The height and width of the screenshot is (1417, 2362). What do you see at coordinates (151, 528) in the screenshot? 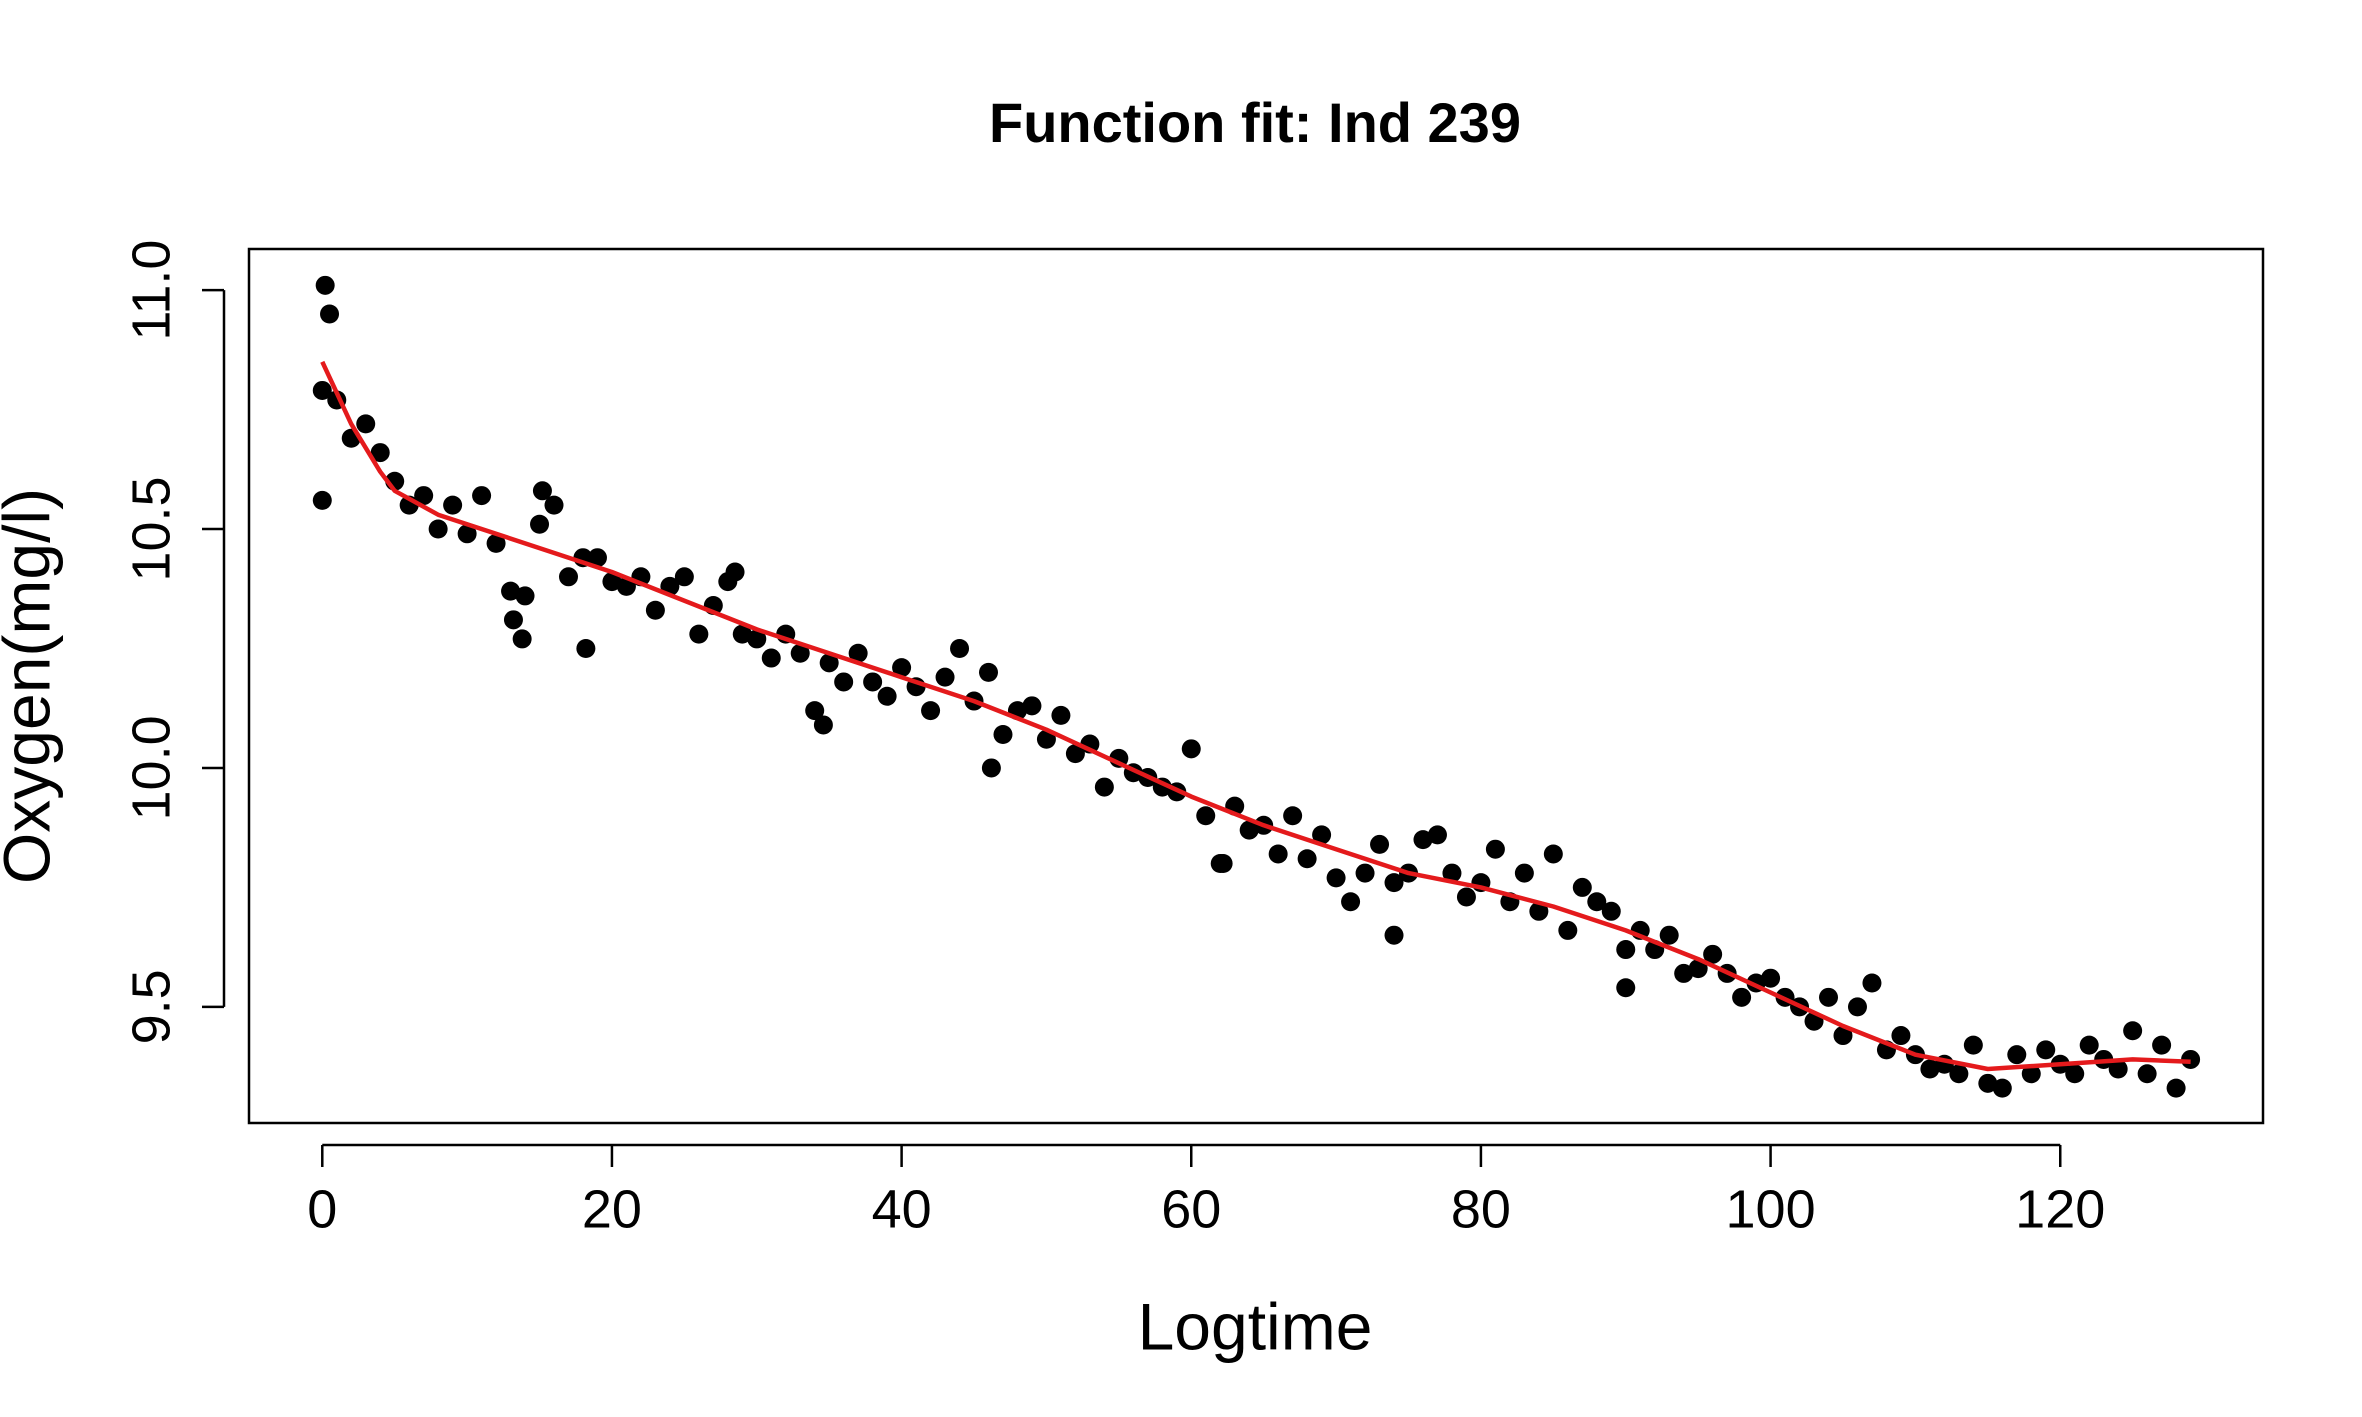
I see `y-tick-label: 10.5` at bounding box center [151, 528].